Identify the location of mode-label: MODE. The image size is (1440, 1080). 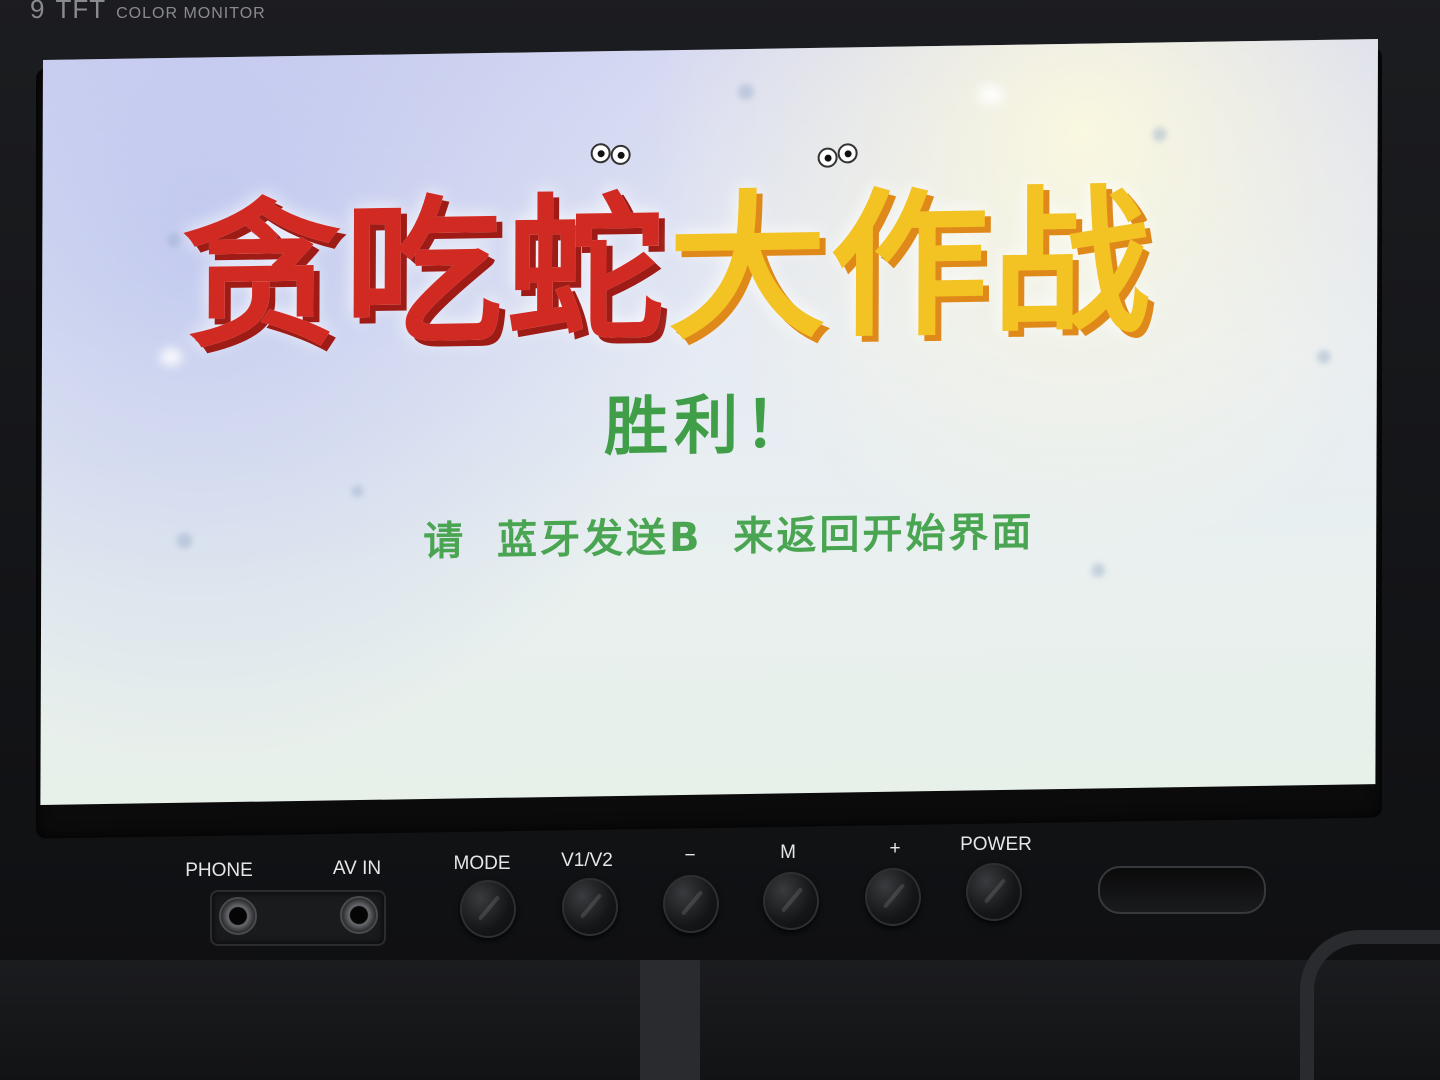
(482, 863).